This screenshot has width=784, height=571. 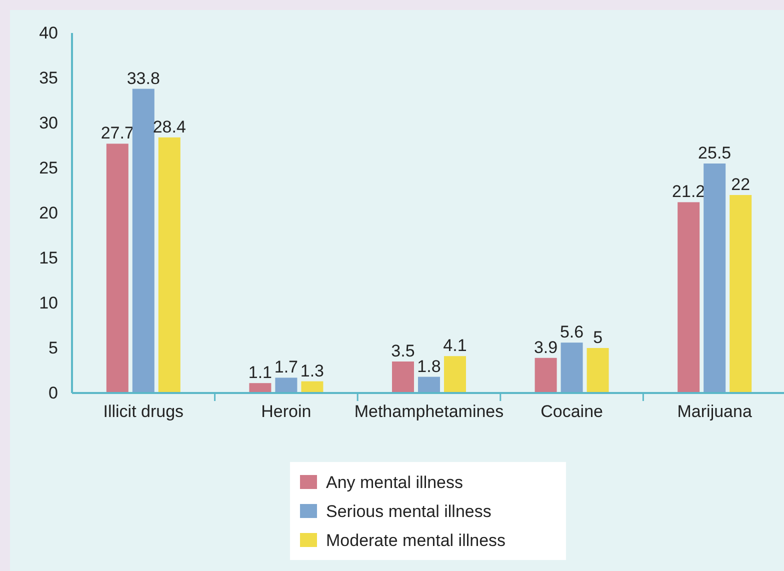 I want to click on data-label: 28.4, so click(x=169, y=126).